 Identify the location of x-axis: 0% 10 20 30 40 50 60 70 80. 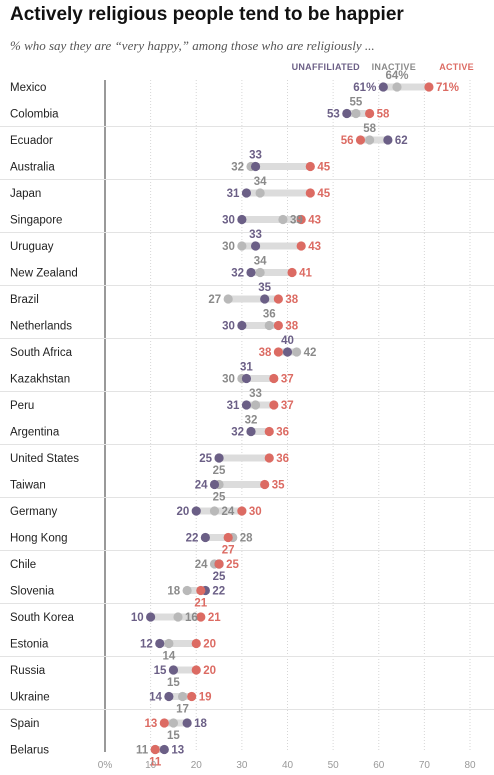
(287, 765).